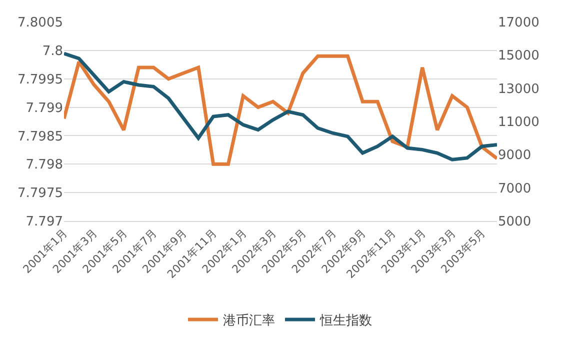 This screenshot has width=562, height=346. I want to click on y2-tick-label: 13000, so click(519, 89).